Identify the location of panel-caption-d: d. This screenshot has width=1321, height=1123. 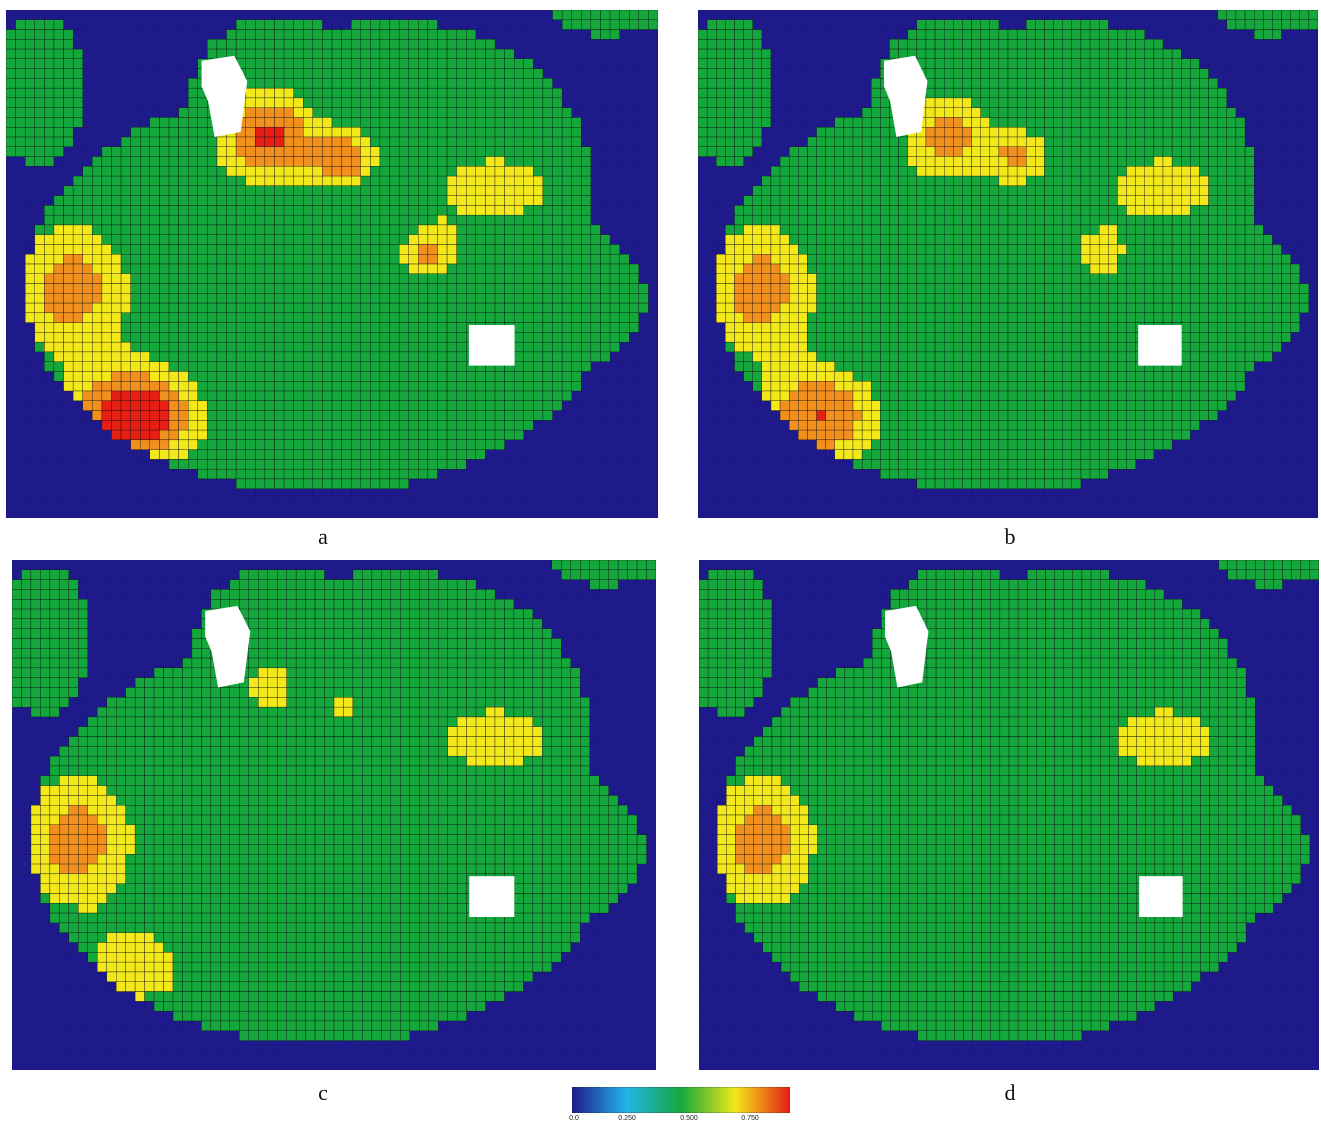
(1010, 1092).